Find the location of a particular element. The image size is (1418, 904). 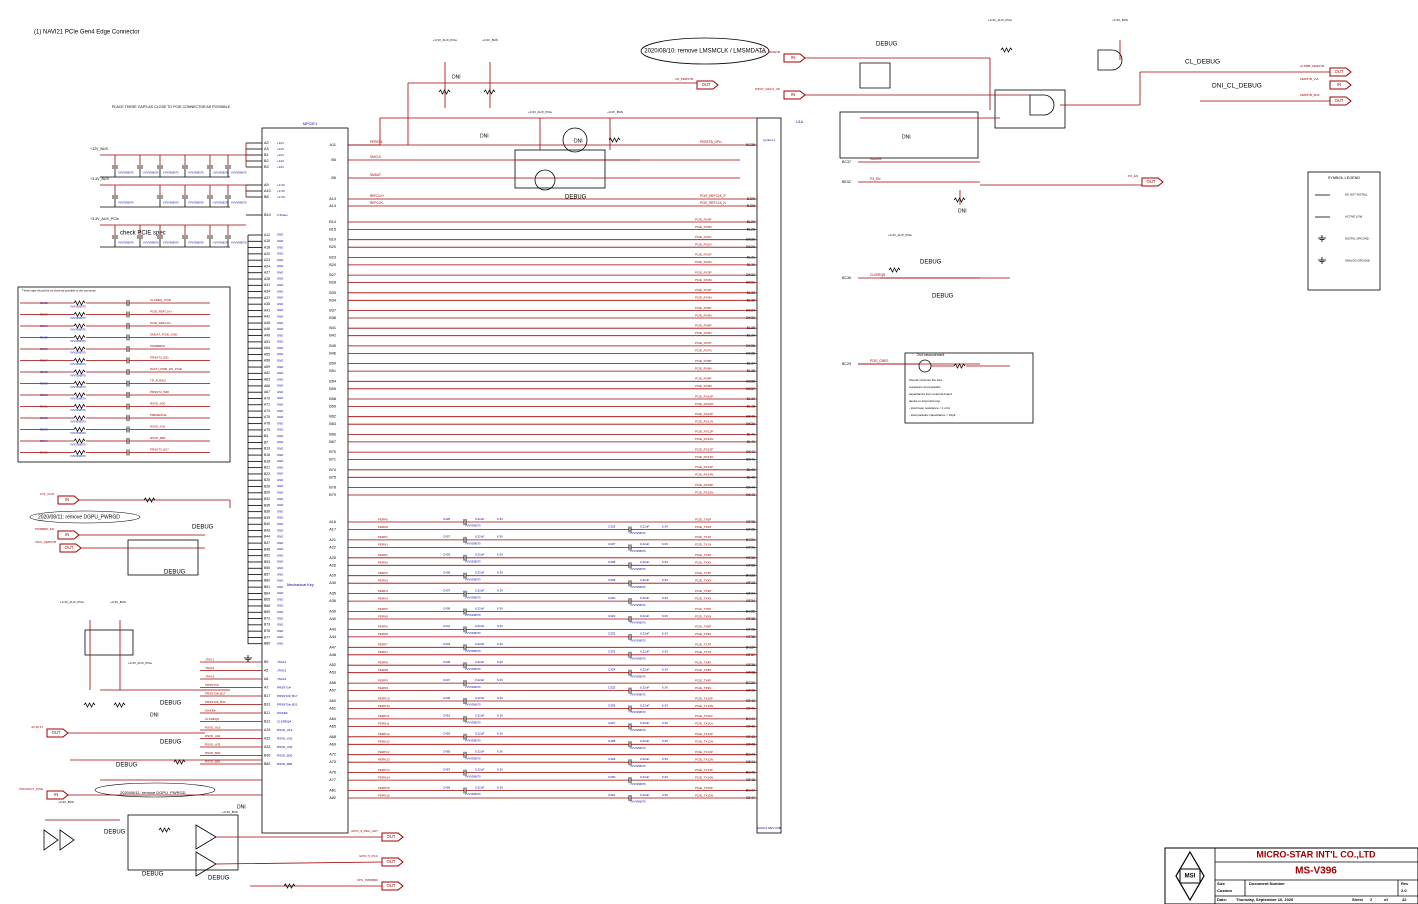

pin-number: A43 is located at coordinates (332, 629).